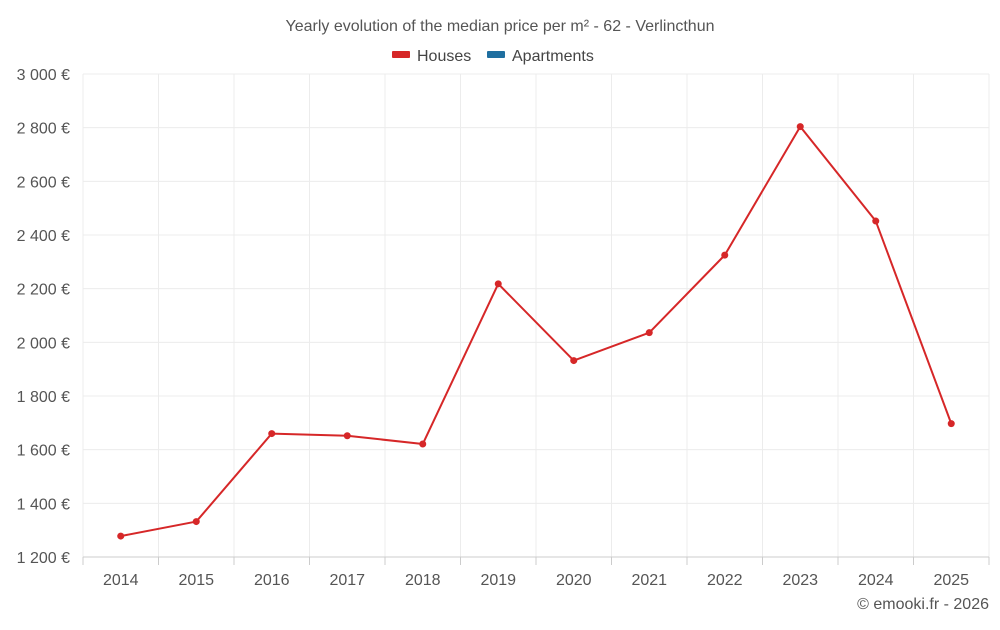 Image resolution: width=1000 pixels, height=630 pixels. What do you see at coordinates (923, 604) in the screenshot?
I see `credit-text: © emooki.fr - 2026` at bounding box center [923, 604].